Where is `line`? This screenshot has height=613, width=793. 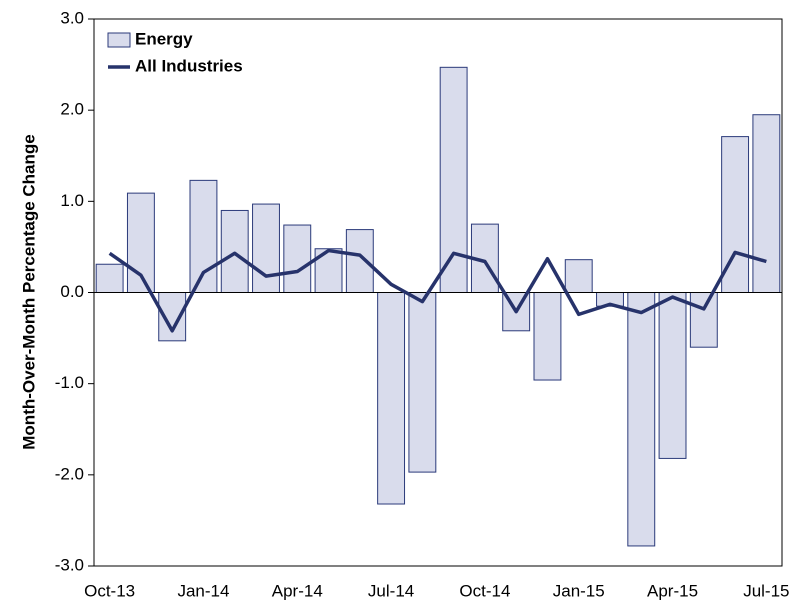 line is located at coordinates (437, 290).